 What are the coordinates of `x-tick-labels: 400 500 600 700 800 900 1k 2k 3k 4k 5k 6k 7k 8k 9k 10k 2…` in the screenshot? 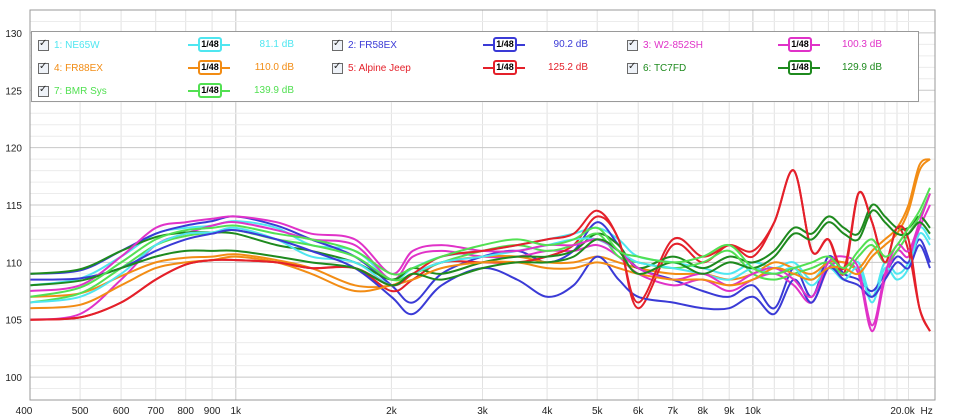 It's located at (474, 411).